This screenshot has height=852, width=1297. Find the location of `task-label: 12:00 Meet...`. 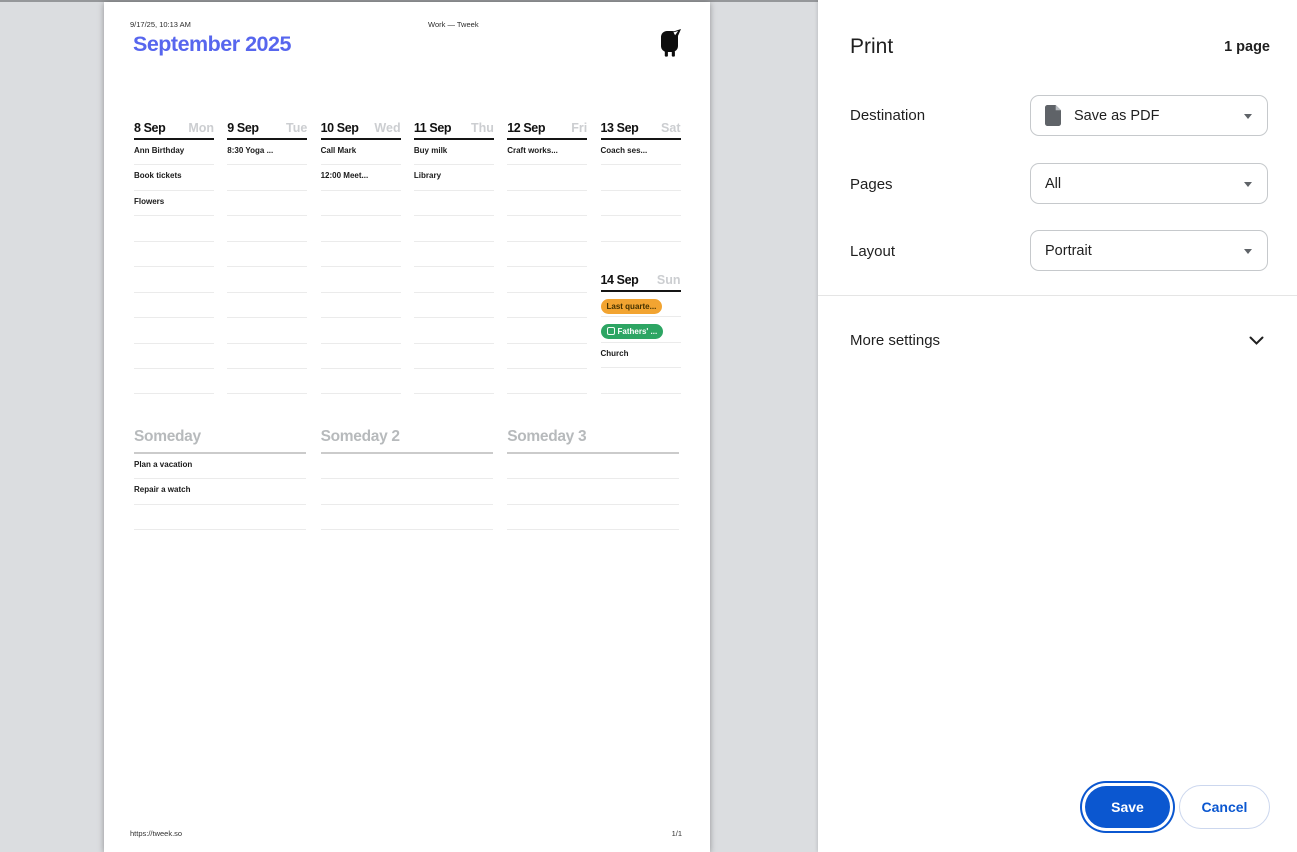

task-label: 12:00 Meet... is located at coordinates (344, 176).